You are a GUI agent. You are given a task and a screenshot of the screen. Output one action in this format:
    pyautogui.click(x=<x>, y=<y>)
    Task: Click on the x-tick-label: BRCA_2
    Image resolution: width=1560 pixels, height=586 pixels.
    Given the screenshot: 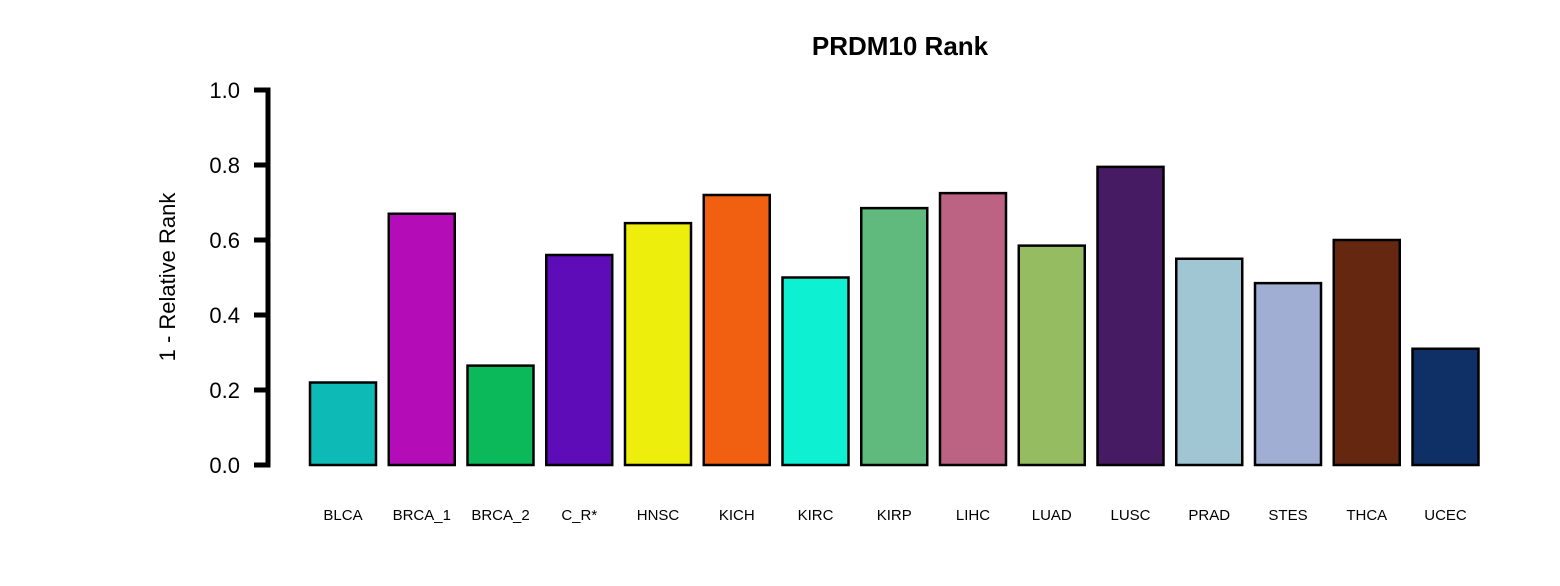 What is the action you would take?
    pyautogui.click(x=500, y=515)
    